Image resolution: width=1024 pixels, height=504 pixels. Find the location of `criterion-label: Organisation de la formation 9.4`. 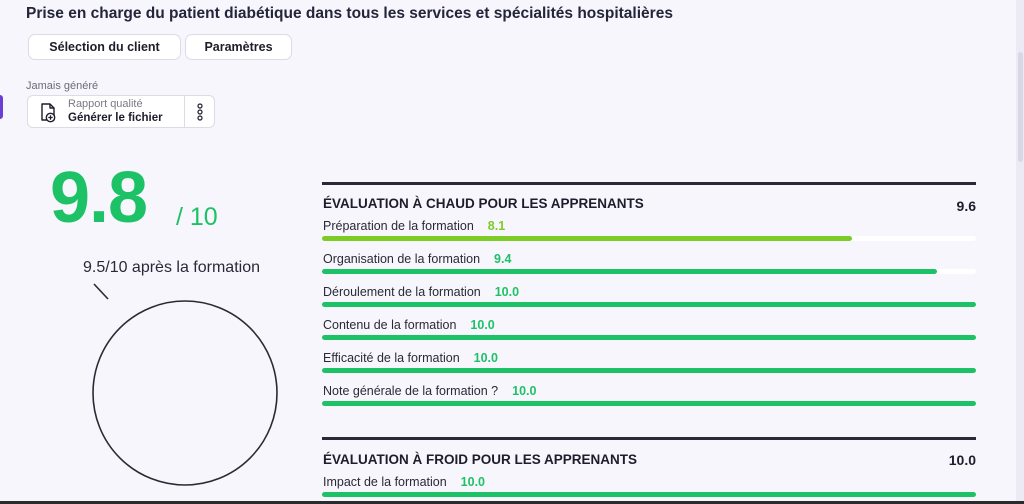

criterion-label: Organisation de la formation 9.4 is located at coordinates (417, 259).